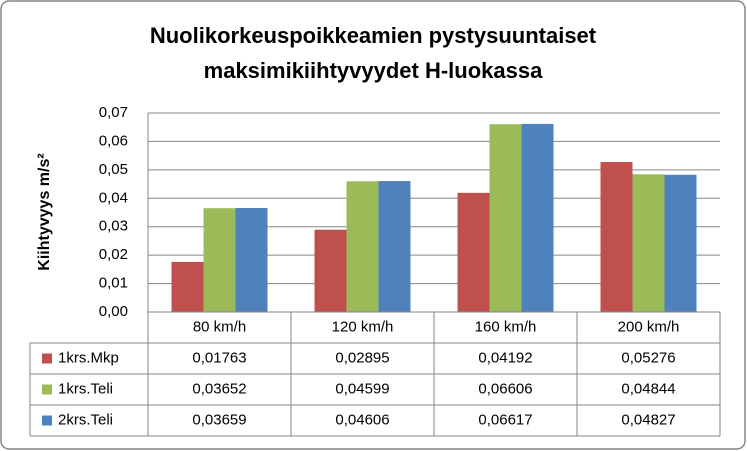  I want to click on table-value: 0,06617, so click(505, 419).